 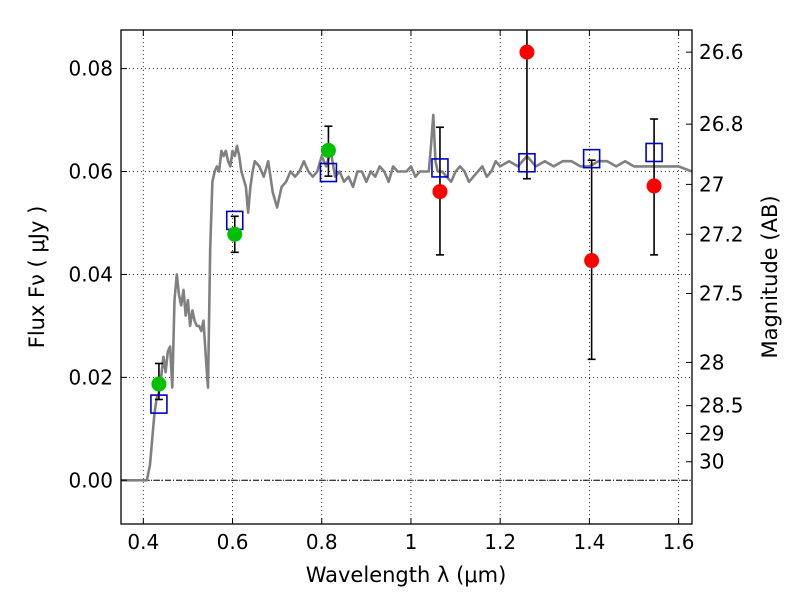 What do you see at coordinates (37, 277) in the screenshot?
I see `y-axis-label: Flux Fν ( μJy )` at bounding box center [37, 277].